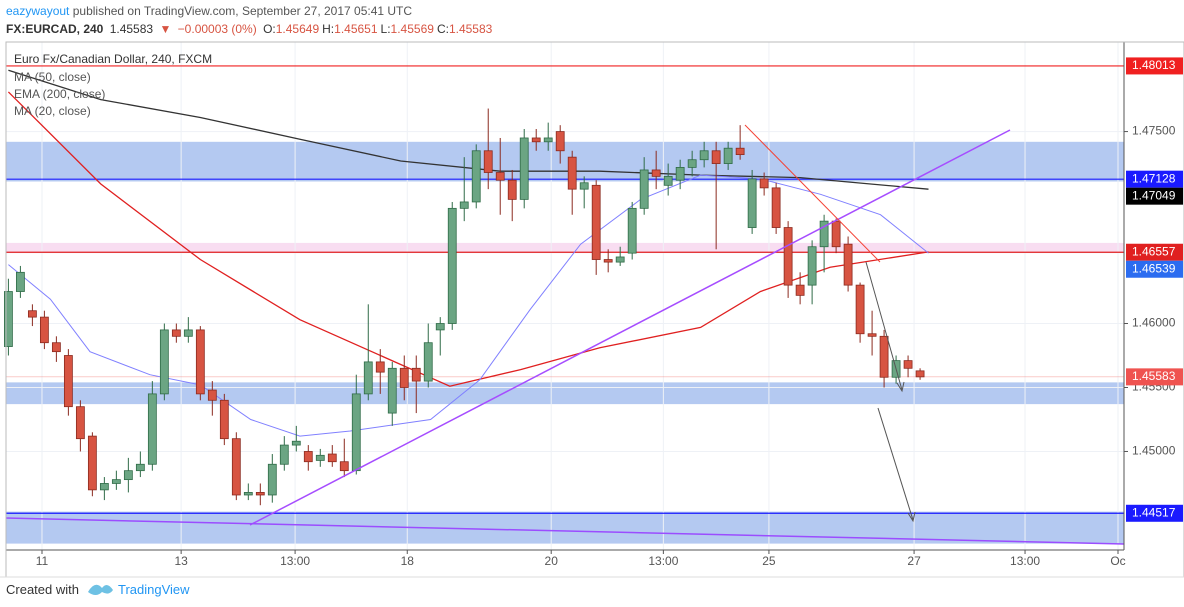 The width and height of the screenshot is (1184, 607). I want to click on price-label: 1.47128, so click(1154, 178).